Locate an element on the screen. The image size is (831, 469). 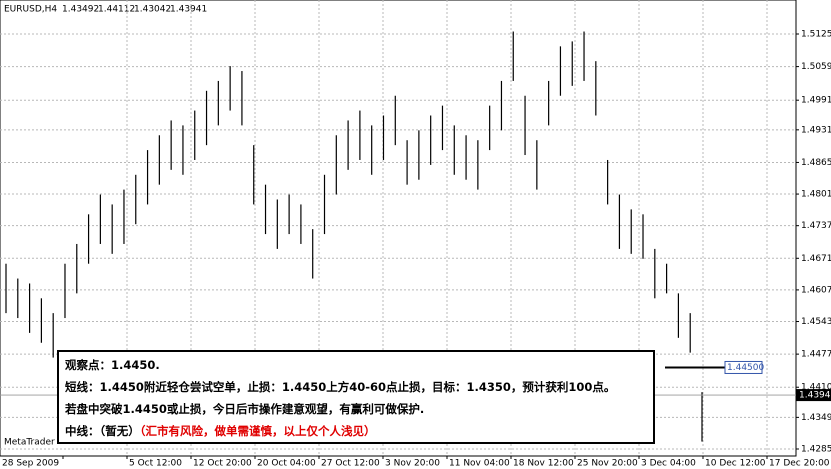
level-label: 1.44500 is located at coordinates (745, 368).